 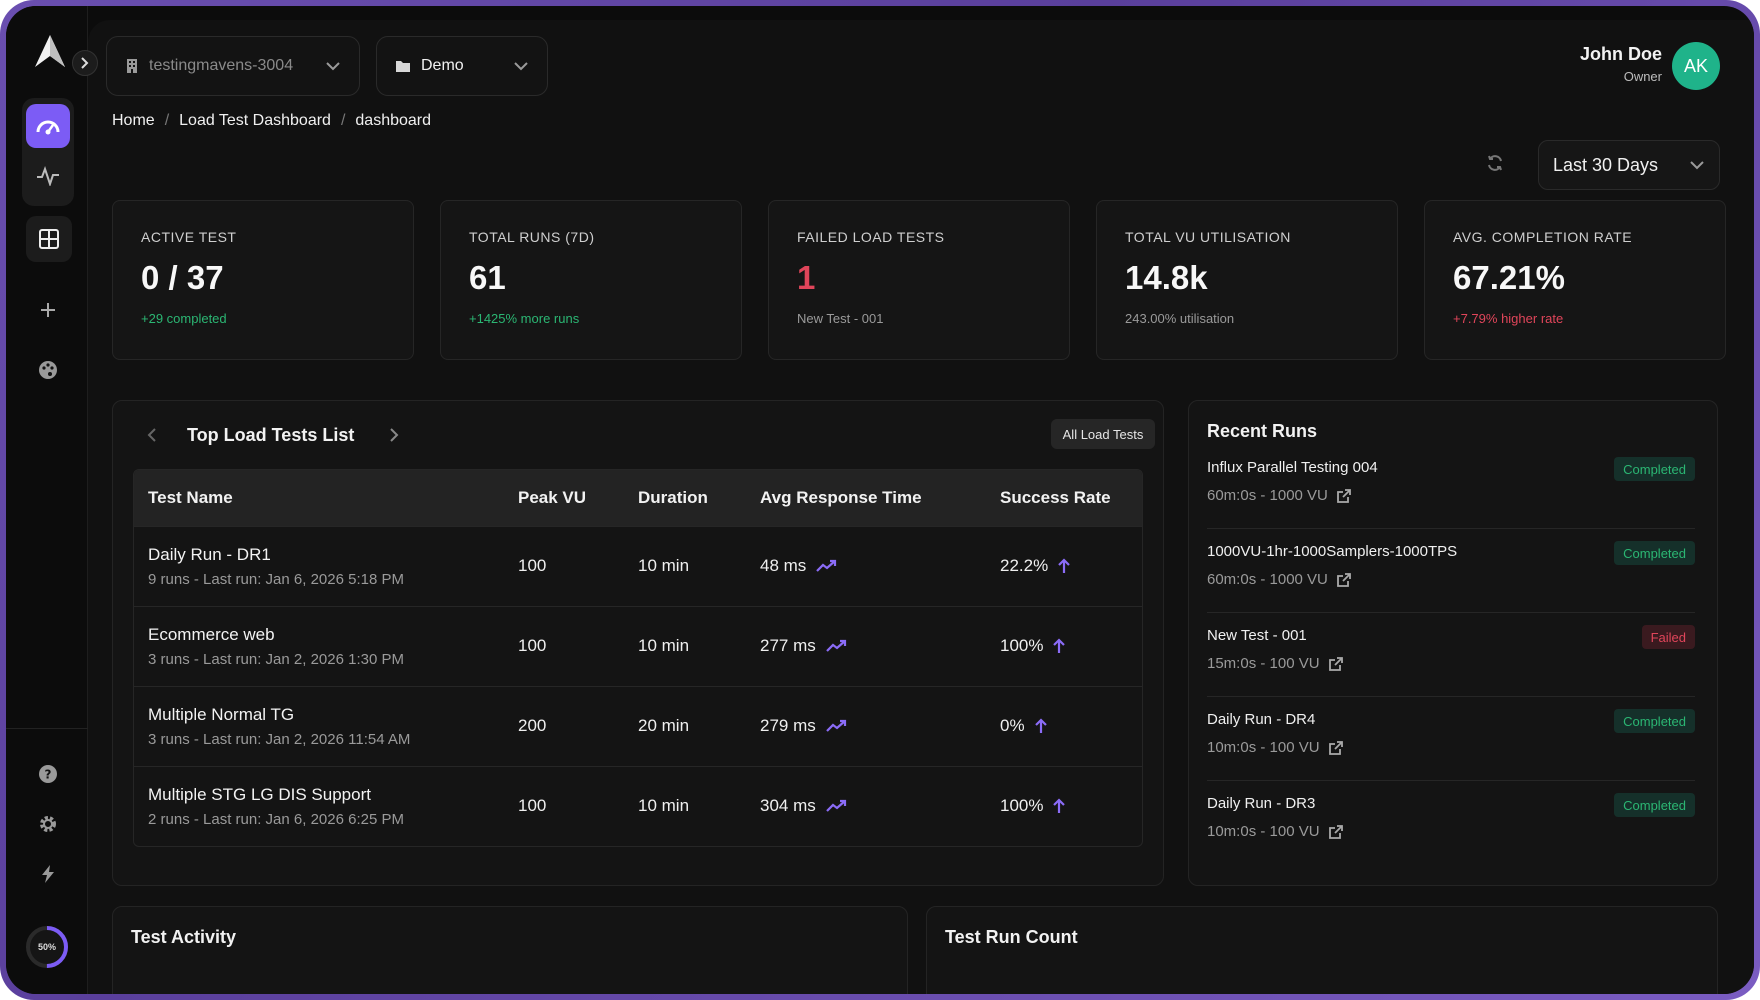 I want to click on duration: 20 min, so click(x=685, y=725).